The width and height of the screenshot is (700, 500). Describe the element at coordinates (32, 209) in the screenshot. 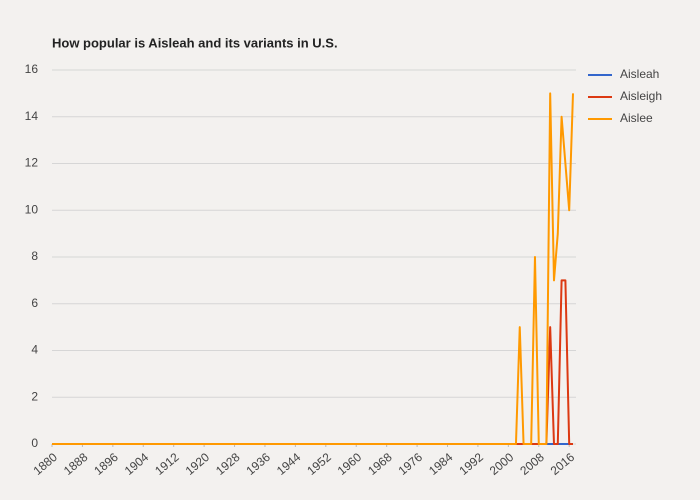

I see `y-tick-label: 10` at that location.